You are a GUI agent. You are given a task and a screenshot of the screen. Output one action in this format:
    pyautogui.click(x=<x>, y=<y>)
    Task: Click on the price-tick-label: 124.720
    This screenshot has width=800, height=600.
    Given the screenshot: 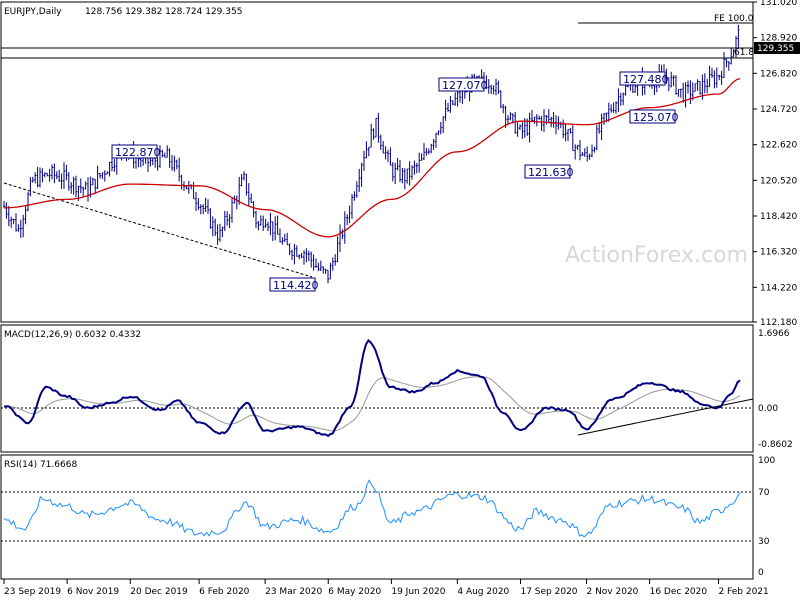 What is the action you would take?
    pyautogui.click(x=778, y=110)
    